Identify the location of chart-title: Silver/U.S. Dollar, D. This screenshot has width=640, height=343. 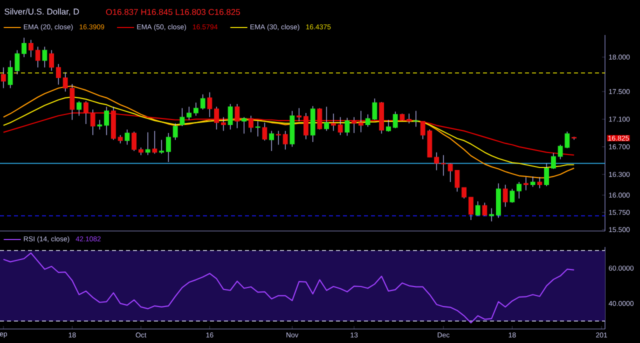
(41, 12).